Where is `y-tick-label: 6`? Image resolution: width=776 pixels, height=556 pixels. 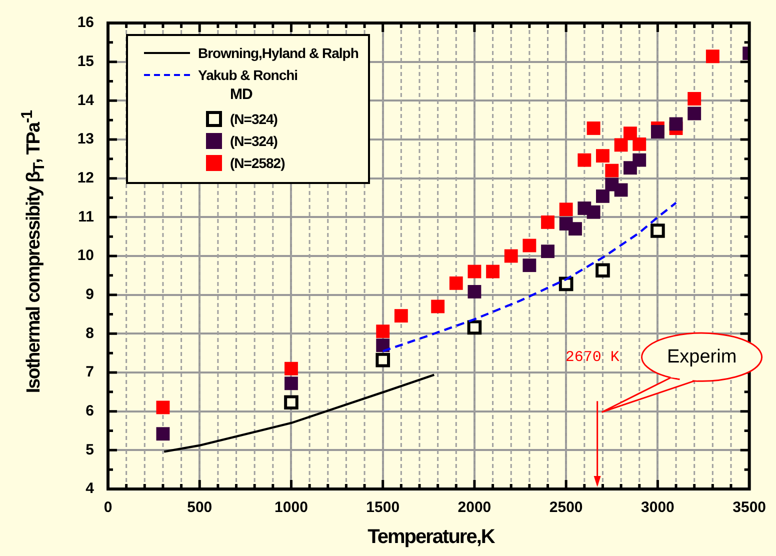
y-tick-label: 6 is located at coordinates (90, 411).